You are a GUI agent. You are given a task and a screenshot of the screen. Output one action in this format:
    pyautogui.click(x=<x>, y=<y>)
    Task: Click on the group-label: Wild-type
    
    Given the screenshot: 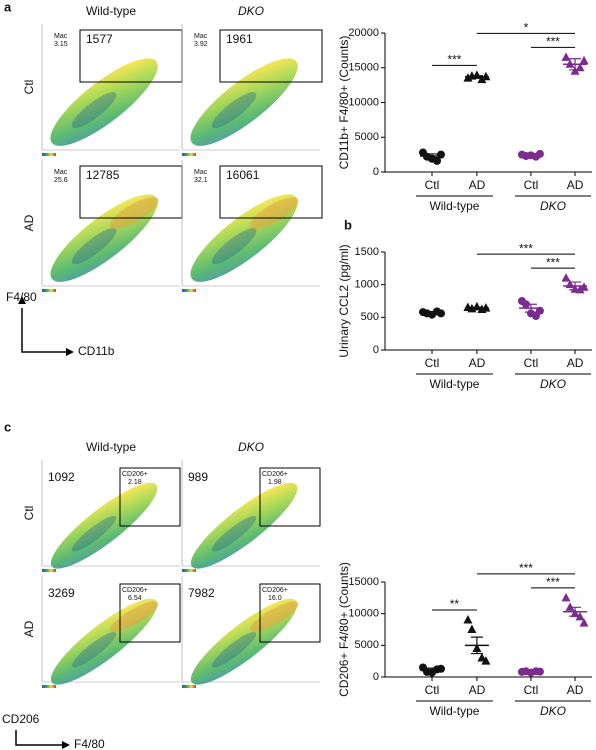 What is the action you would take?
    pyautogui.click(x=454, y=711)
    